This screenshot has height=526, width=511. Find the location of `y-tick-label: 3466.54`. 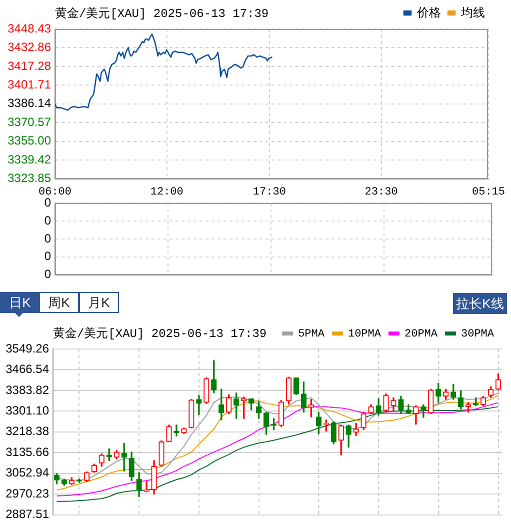

y-tick-label: 3466.54 is located at coordinates (28, 369).